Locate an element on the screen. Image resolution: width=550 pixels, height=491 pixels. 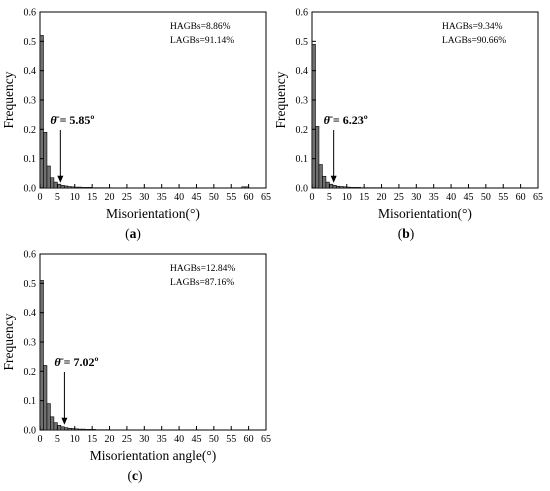
legend-hagbs: HAGBs=9.34% is located at coordinates (472, 27).